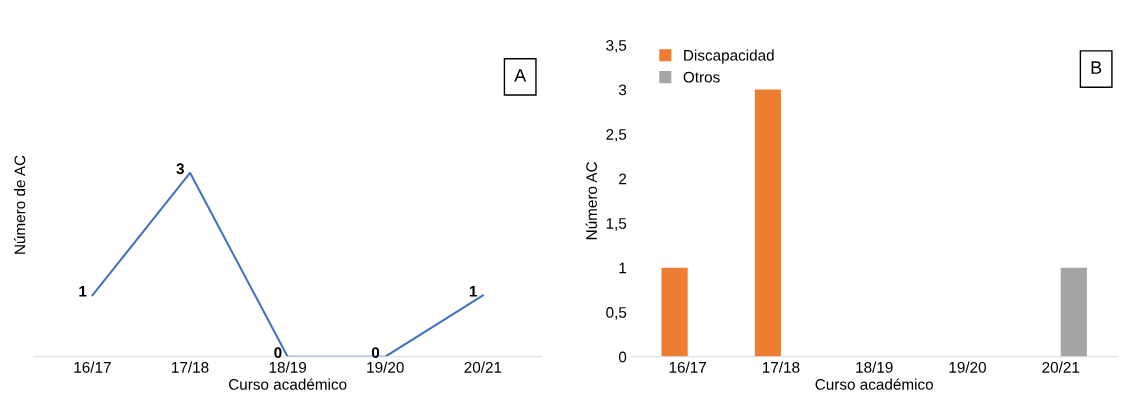  What do you see at coordinates (1096, 67) in the screenshot?
I see `annotation: B` at bounding box center [1096, 67].